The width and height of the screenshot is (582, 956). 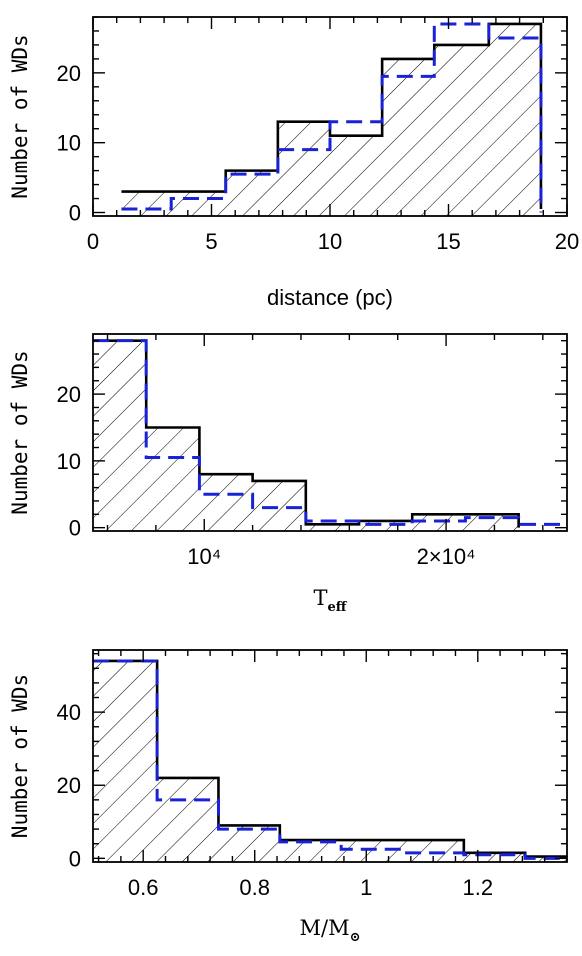 I want to click on x-tick-label: 0, so click(x=93, y=241).